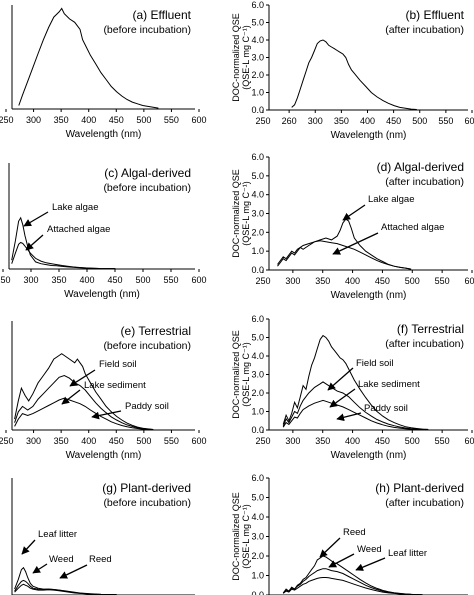  I want to click on x-tick-label: 260, so click(289, 121).